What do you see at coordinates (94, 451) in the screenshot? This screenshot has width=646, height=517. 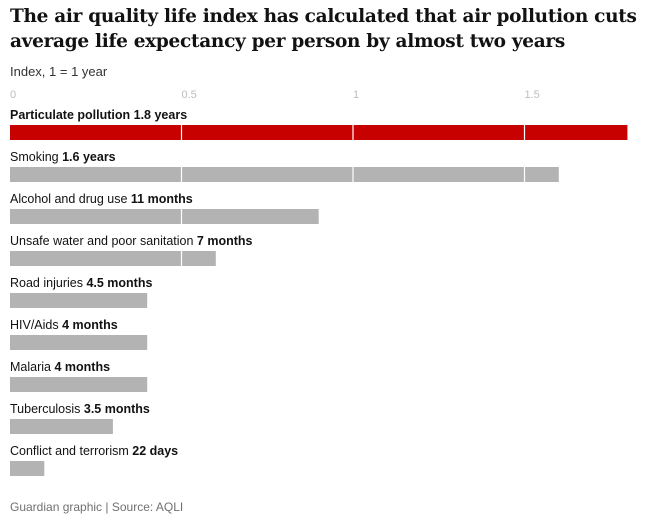 I see `bar-label: Conflict and terrorism 22 days` at bounding box center [94, 451].